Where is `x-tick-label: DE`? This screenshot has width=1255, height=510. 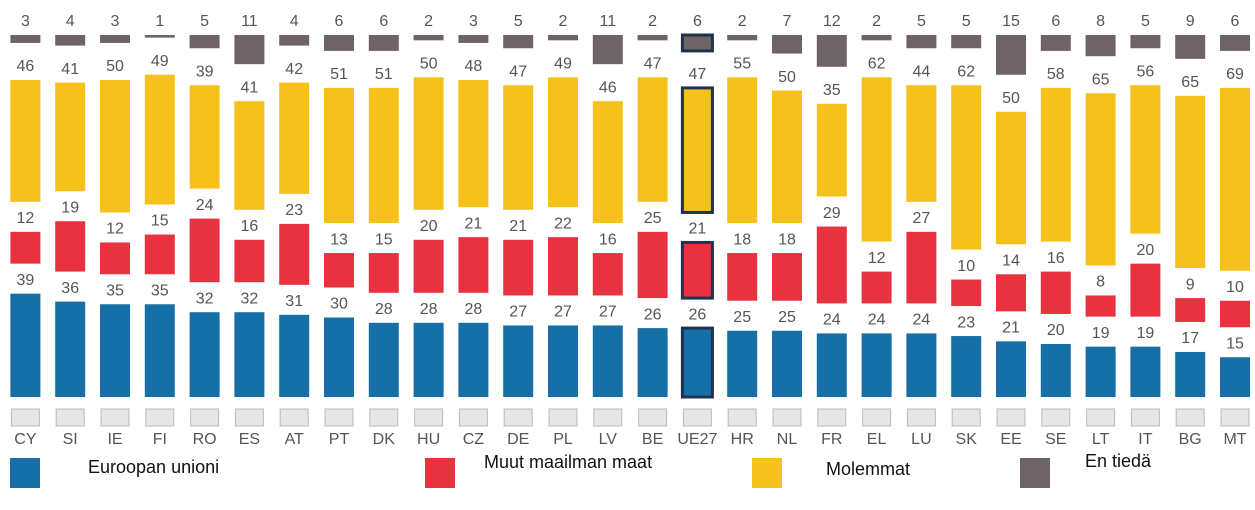
x-tick-label: DE is located at coordinates (518, 439).